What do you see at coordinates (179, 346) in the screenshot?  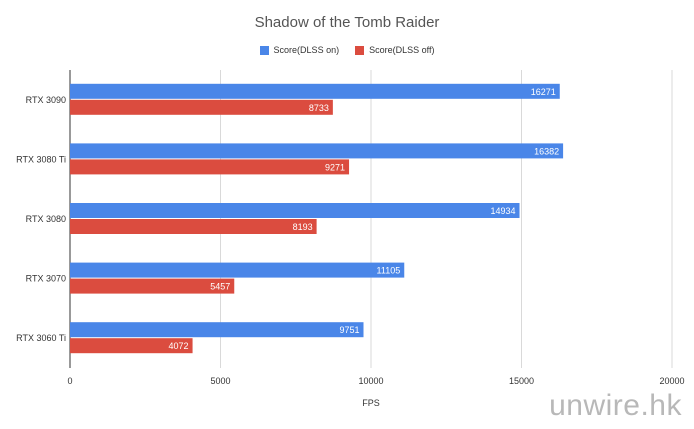 I see `data-label-1-4: 4072` at bounding box center [179, 346].